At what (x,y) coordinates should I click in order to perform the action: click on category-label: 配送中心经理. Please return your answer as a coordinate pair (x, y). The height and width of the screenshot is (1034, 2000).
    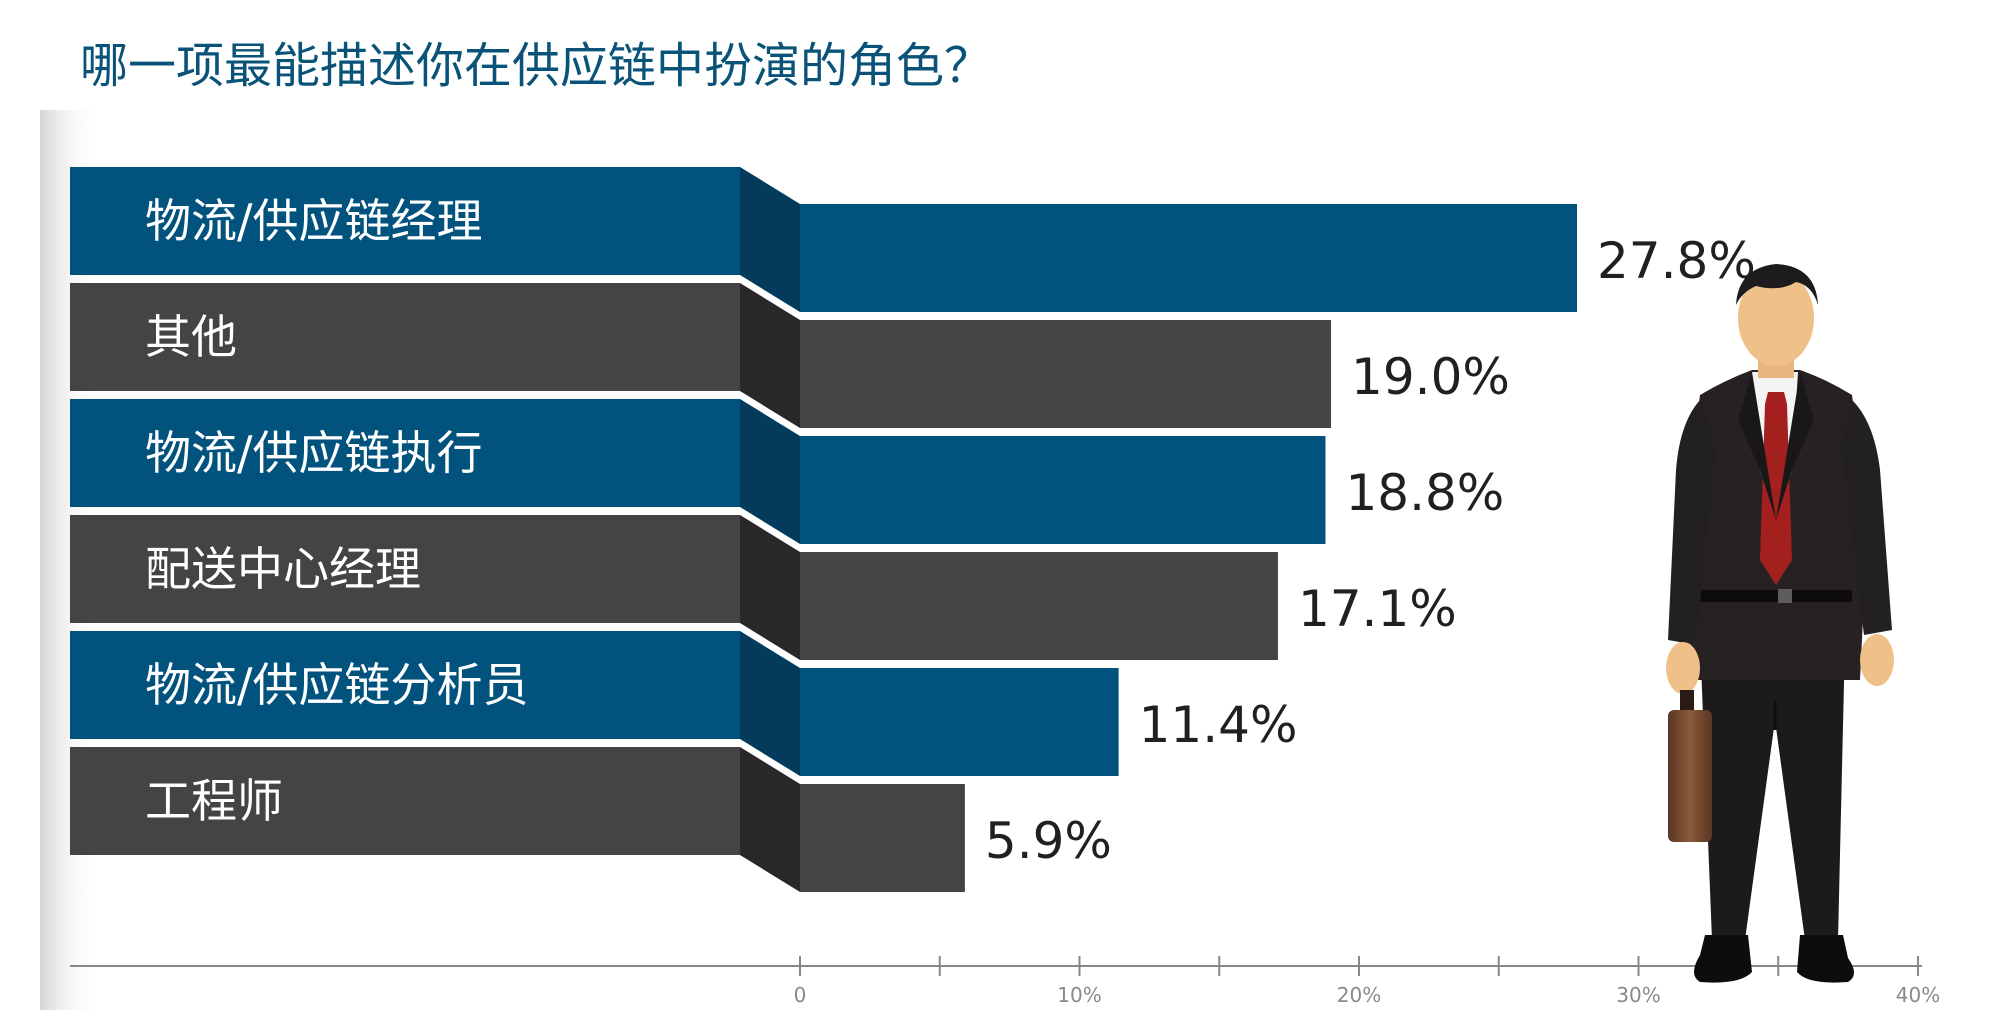
    Looking at the image, I should click on (283, 569).